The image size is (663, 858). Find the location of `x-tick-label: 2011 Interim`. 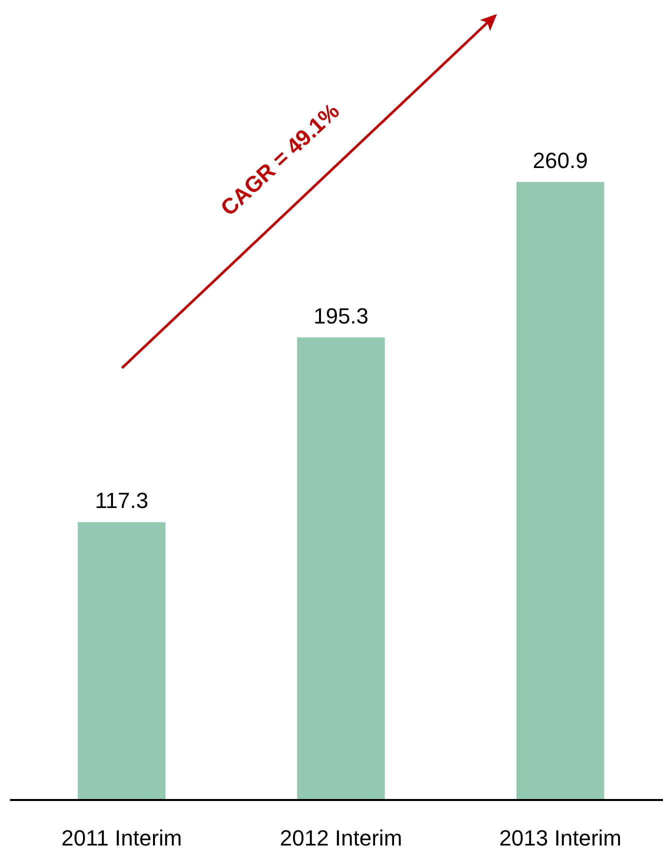

x-tick-label: 2011 Interim is located at coordinates (121, 838).